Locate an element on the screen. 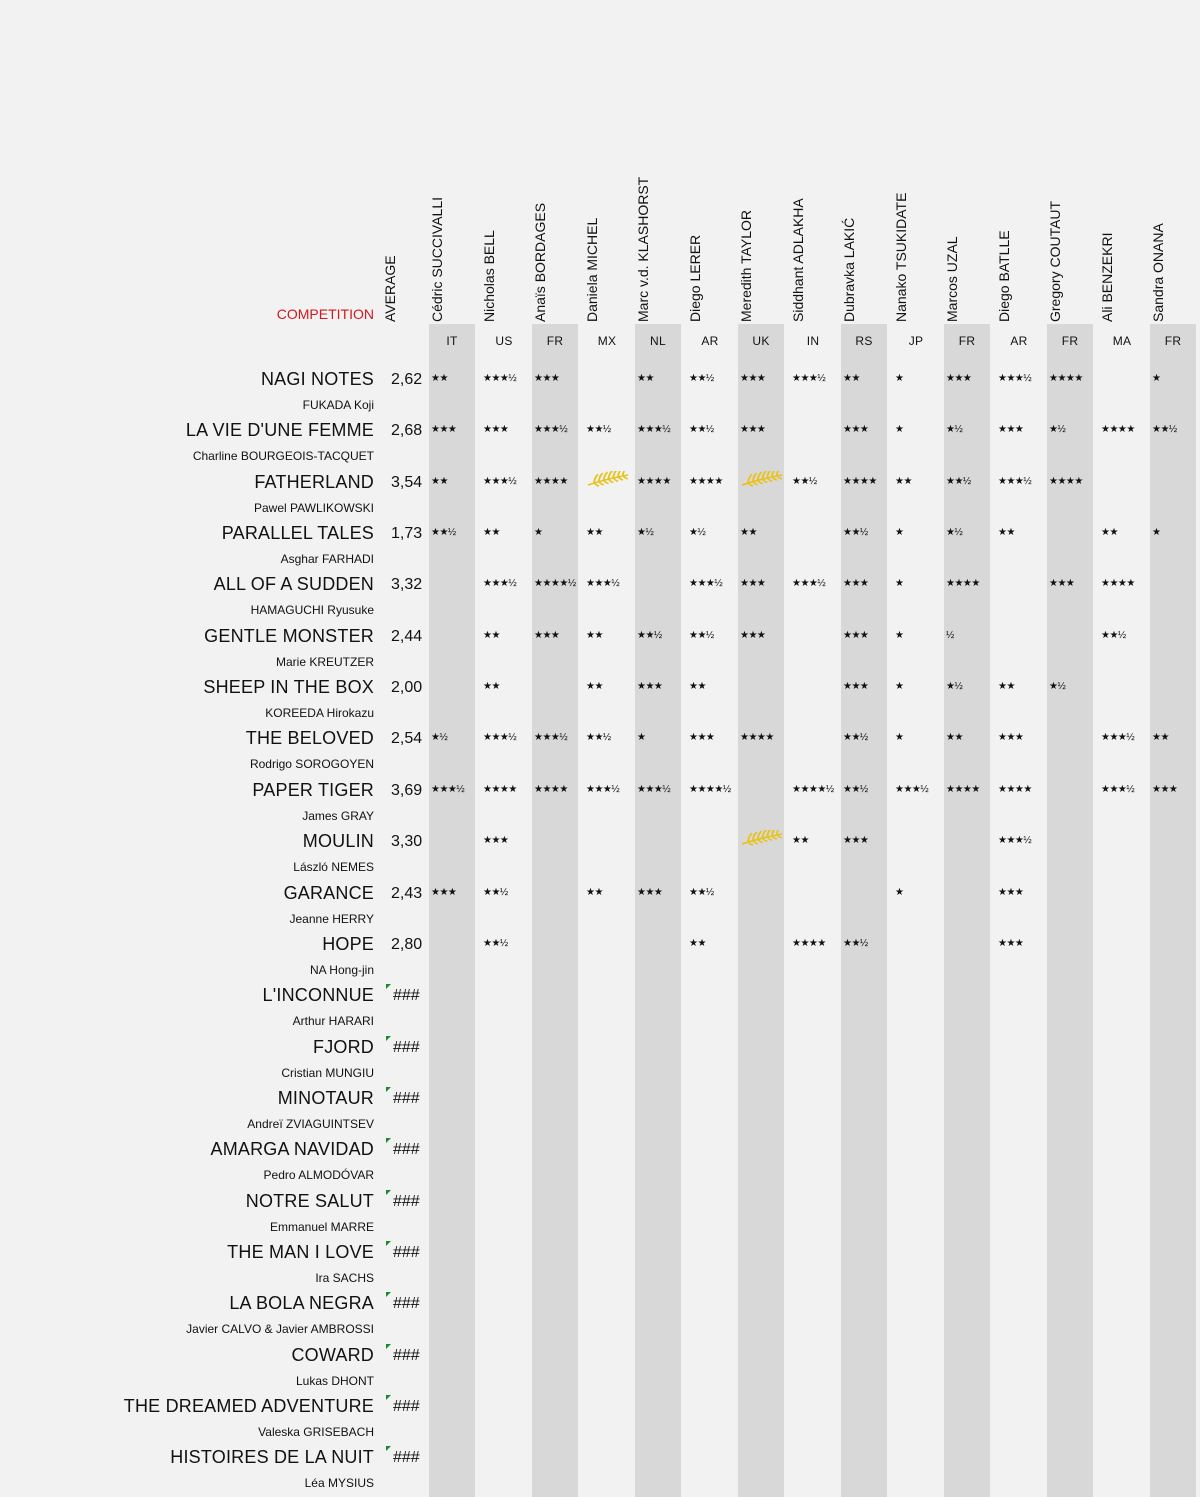 This screenshot has width=1200, height=1497. film-title: MOULIN is located at coordinates (338, 841).